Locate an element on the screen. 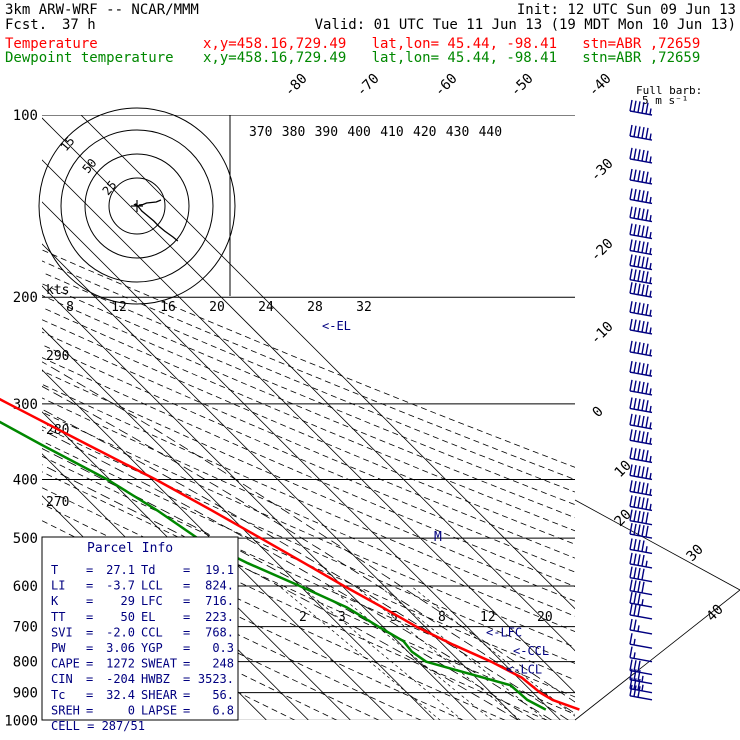 The height and width of the screenshot is (740, 740). parcel-left-value: -204 is located at coordinates (120, 679).